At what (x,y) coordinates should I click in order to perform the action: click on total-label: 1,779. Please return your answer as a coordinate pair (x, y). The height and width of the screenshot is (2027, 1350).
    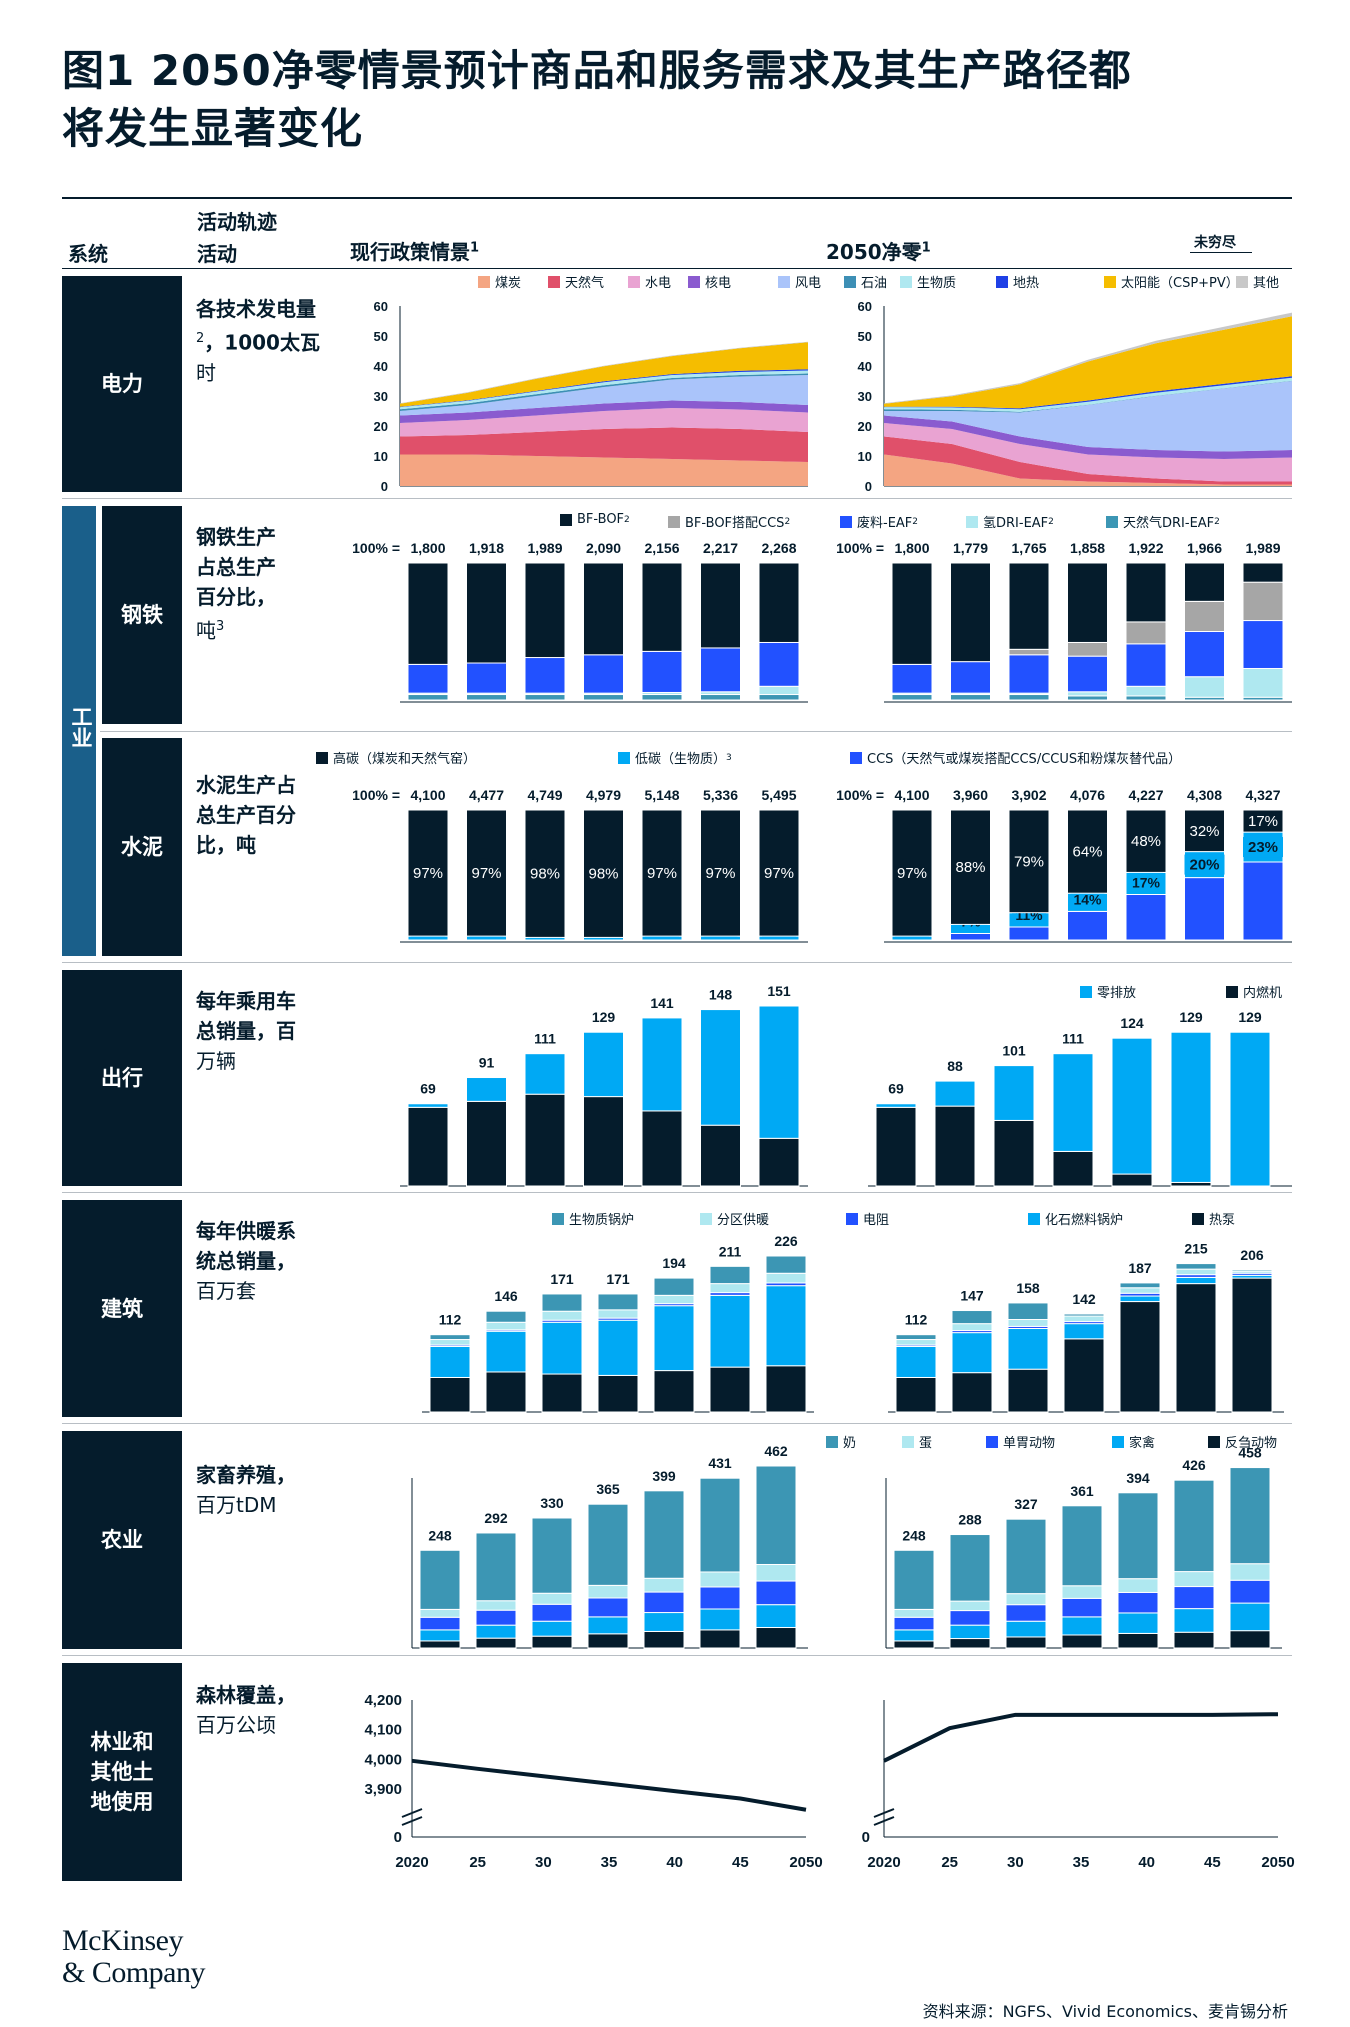
    Looking at the image, I should click on (970, 548).